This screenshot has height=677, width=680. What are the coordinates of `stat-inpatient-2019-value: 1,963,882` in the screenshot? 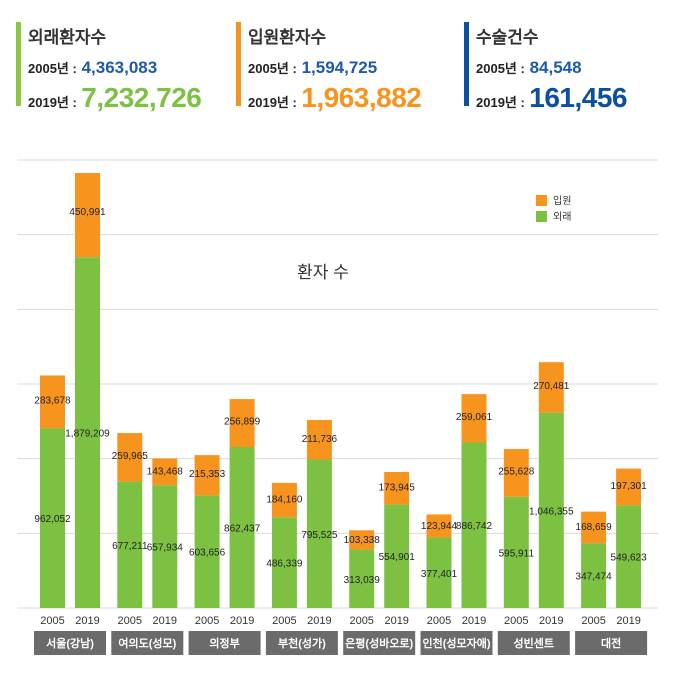 It's located at (361, 97).